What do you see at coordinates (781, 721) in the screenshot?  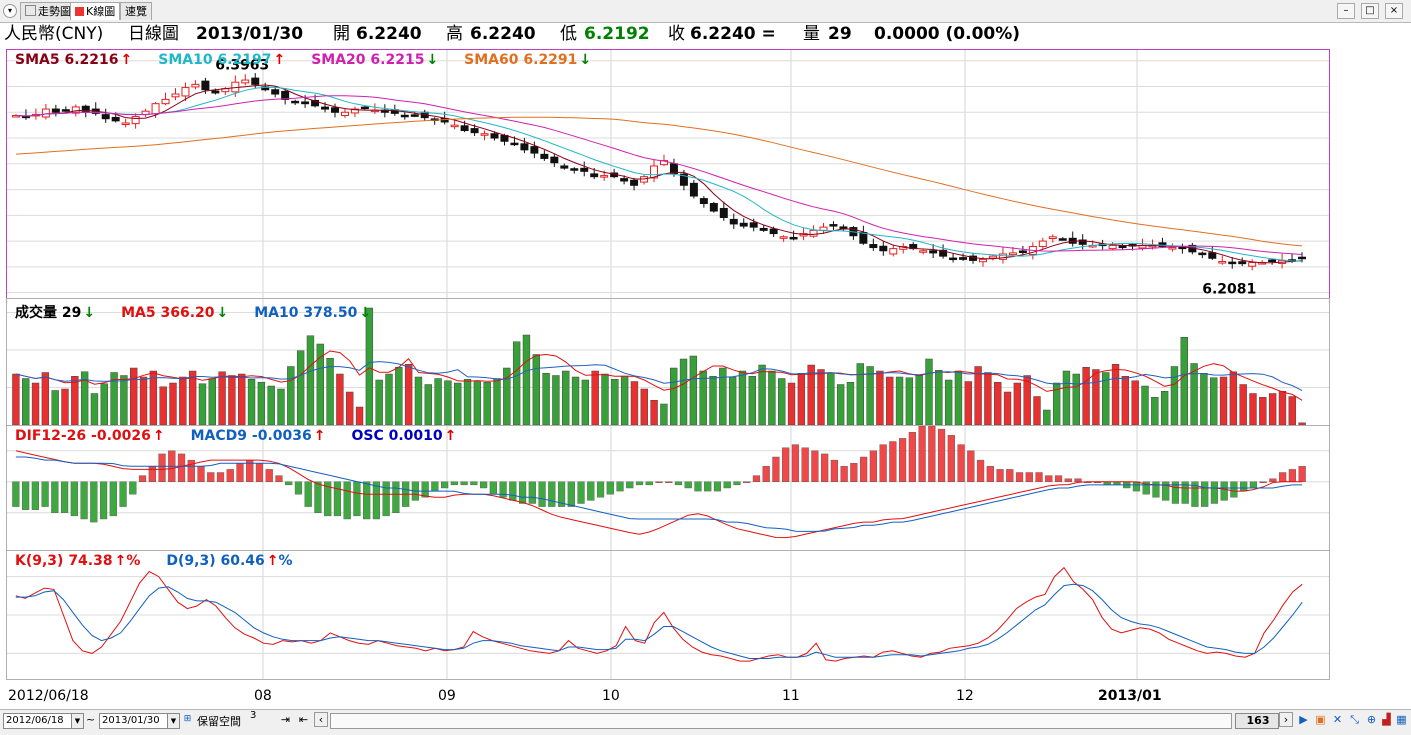 I see `horizontal-scrollbar` at bounding box center [781, 721].